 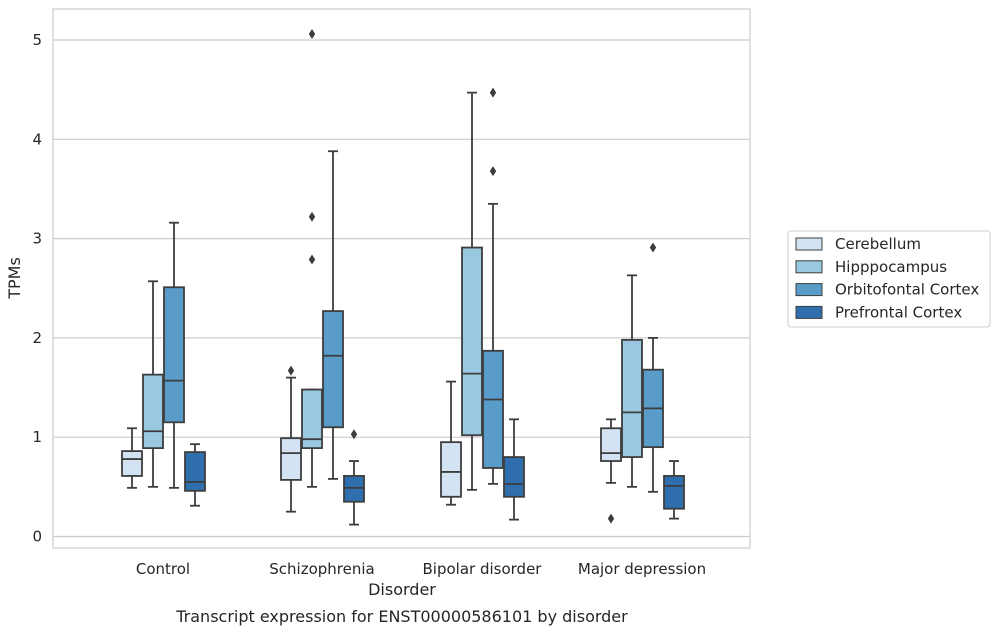 What do you see at coordinates (642, 569) in the screenshot?
I see `x-tick-label: Major depression` at bounding box center [642, 569].